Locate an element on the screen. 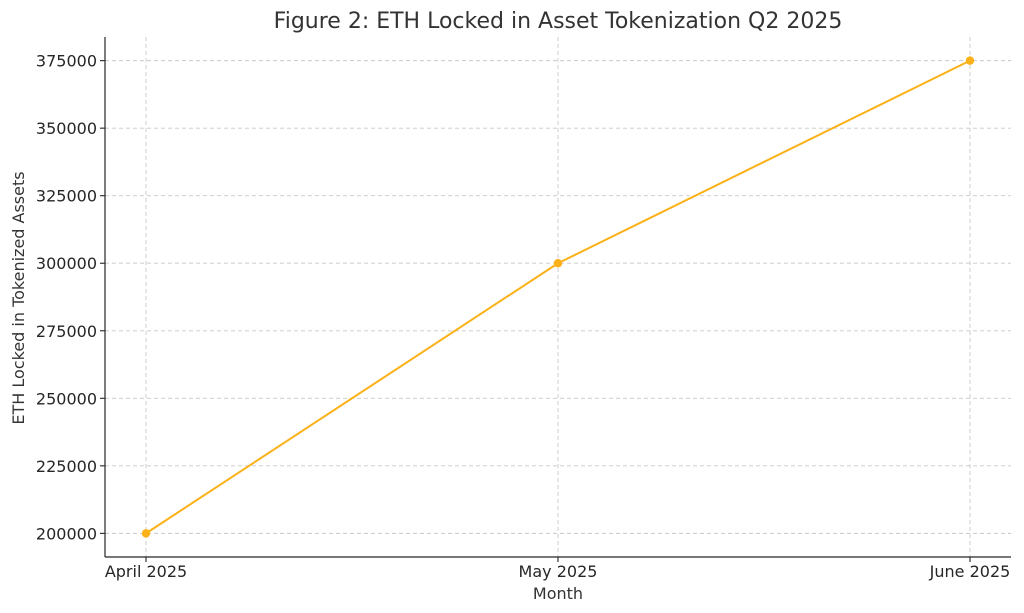 The width and height of the screenshot is (1024, 613). y-tick-label: 375000 is located at coordinates (66, 61).